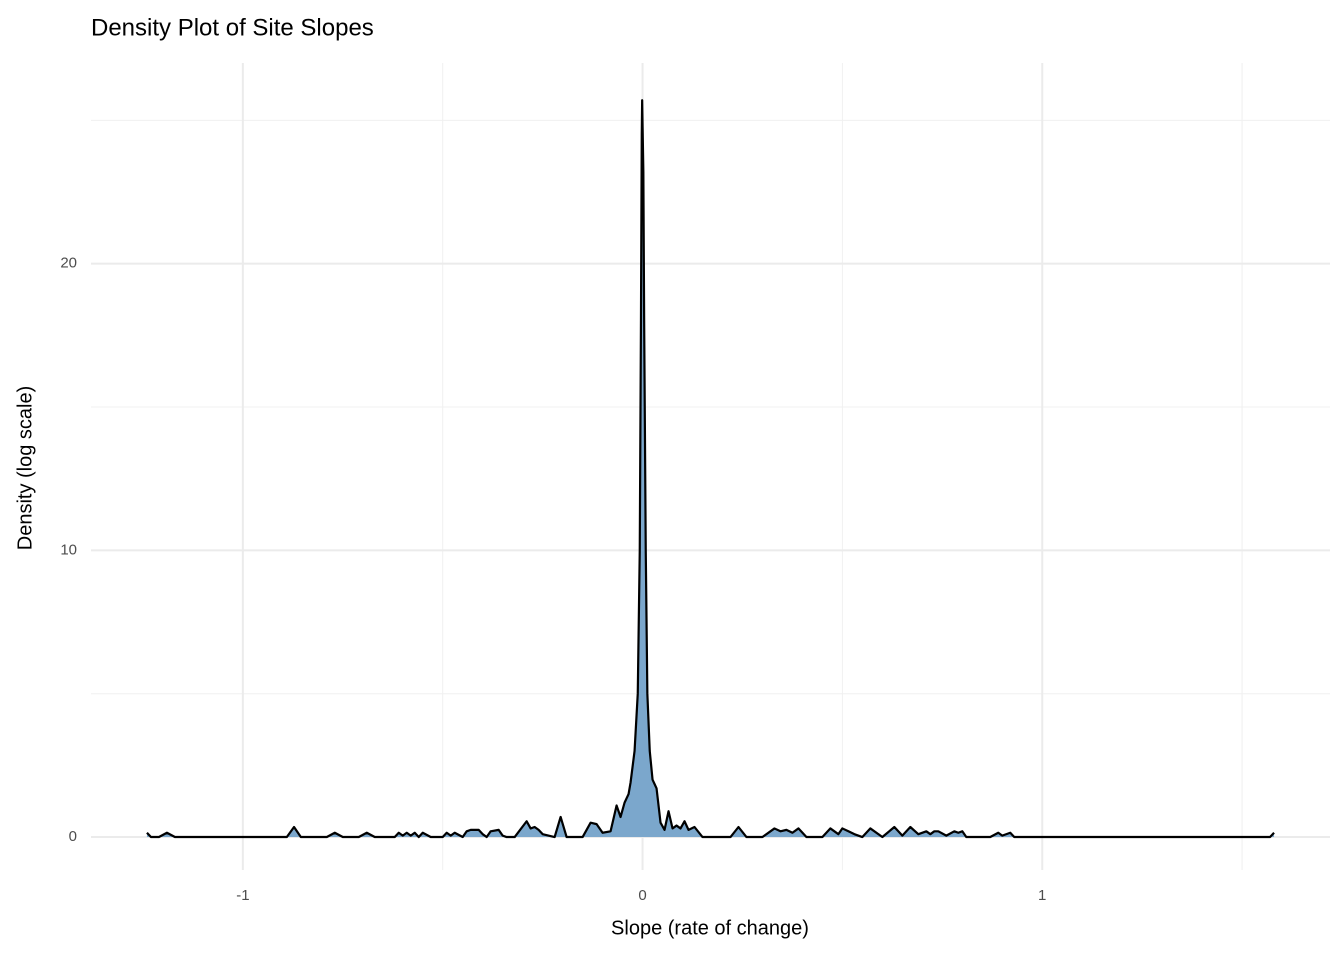 The image size is (1344, 965). I want to click on y-tick-label: 20, so click(68, 263).